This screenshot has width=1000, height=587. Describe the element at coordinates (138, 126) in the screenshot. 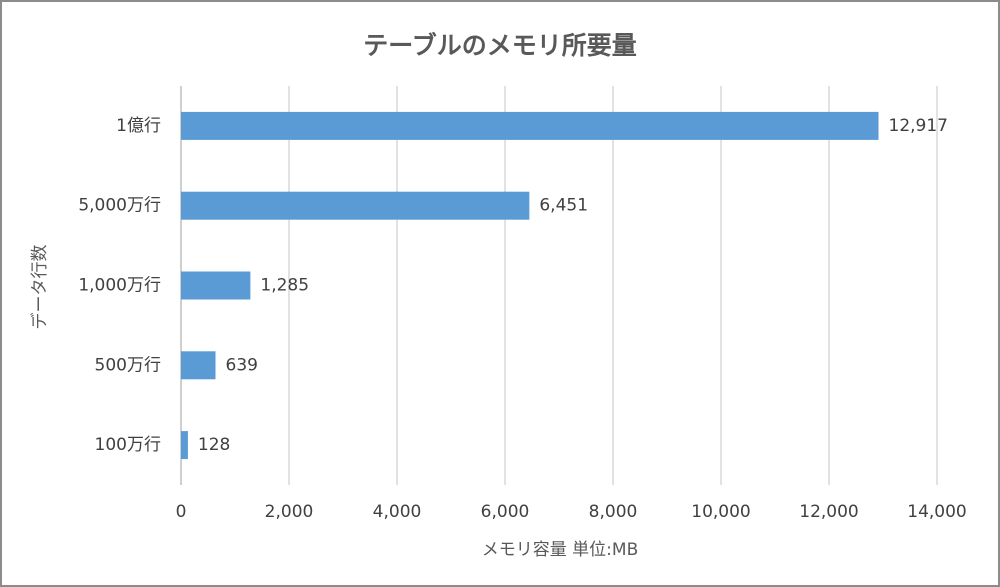

I see `y-tick-label: 1億行` at that location.